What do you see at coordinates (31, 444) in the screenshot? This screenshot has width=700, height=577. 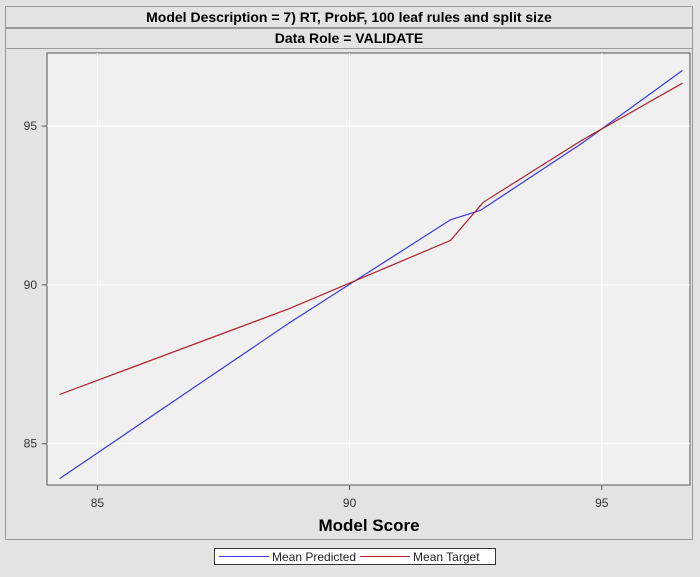 I see `y-tick-label-85: 85` at bounding box center [31, 444].